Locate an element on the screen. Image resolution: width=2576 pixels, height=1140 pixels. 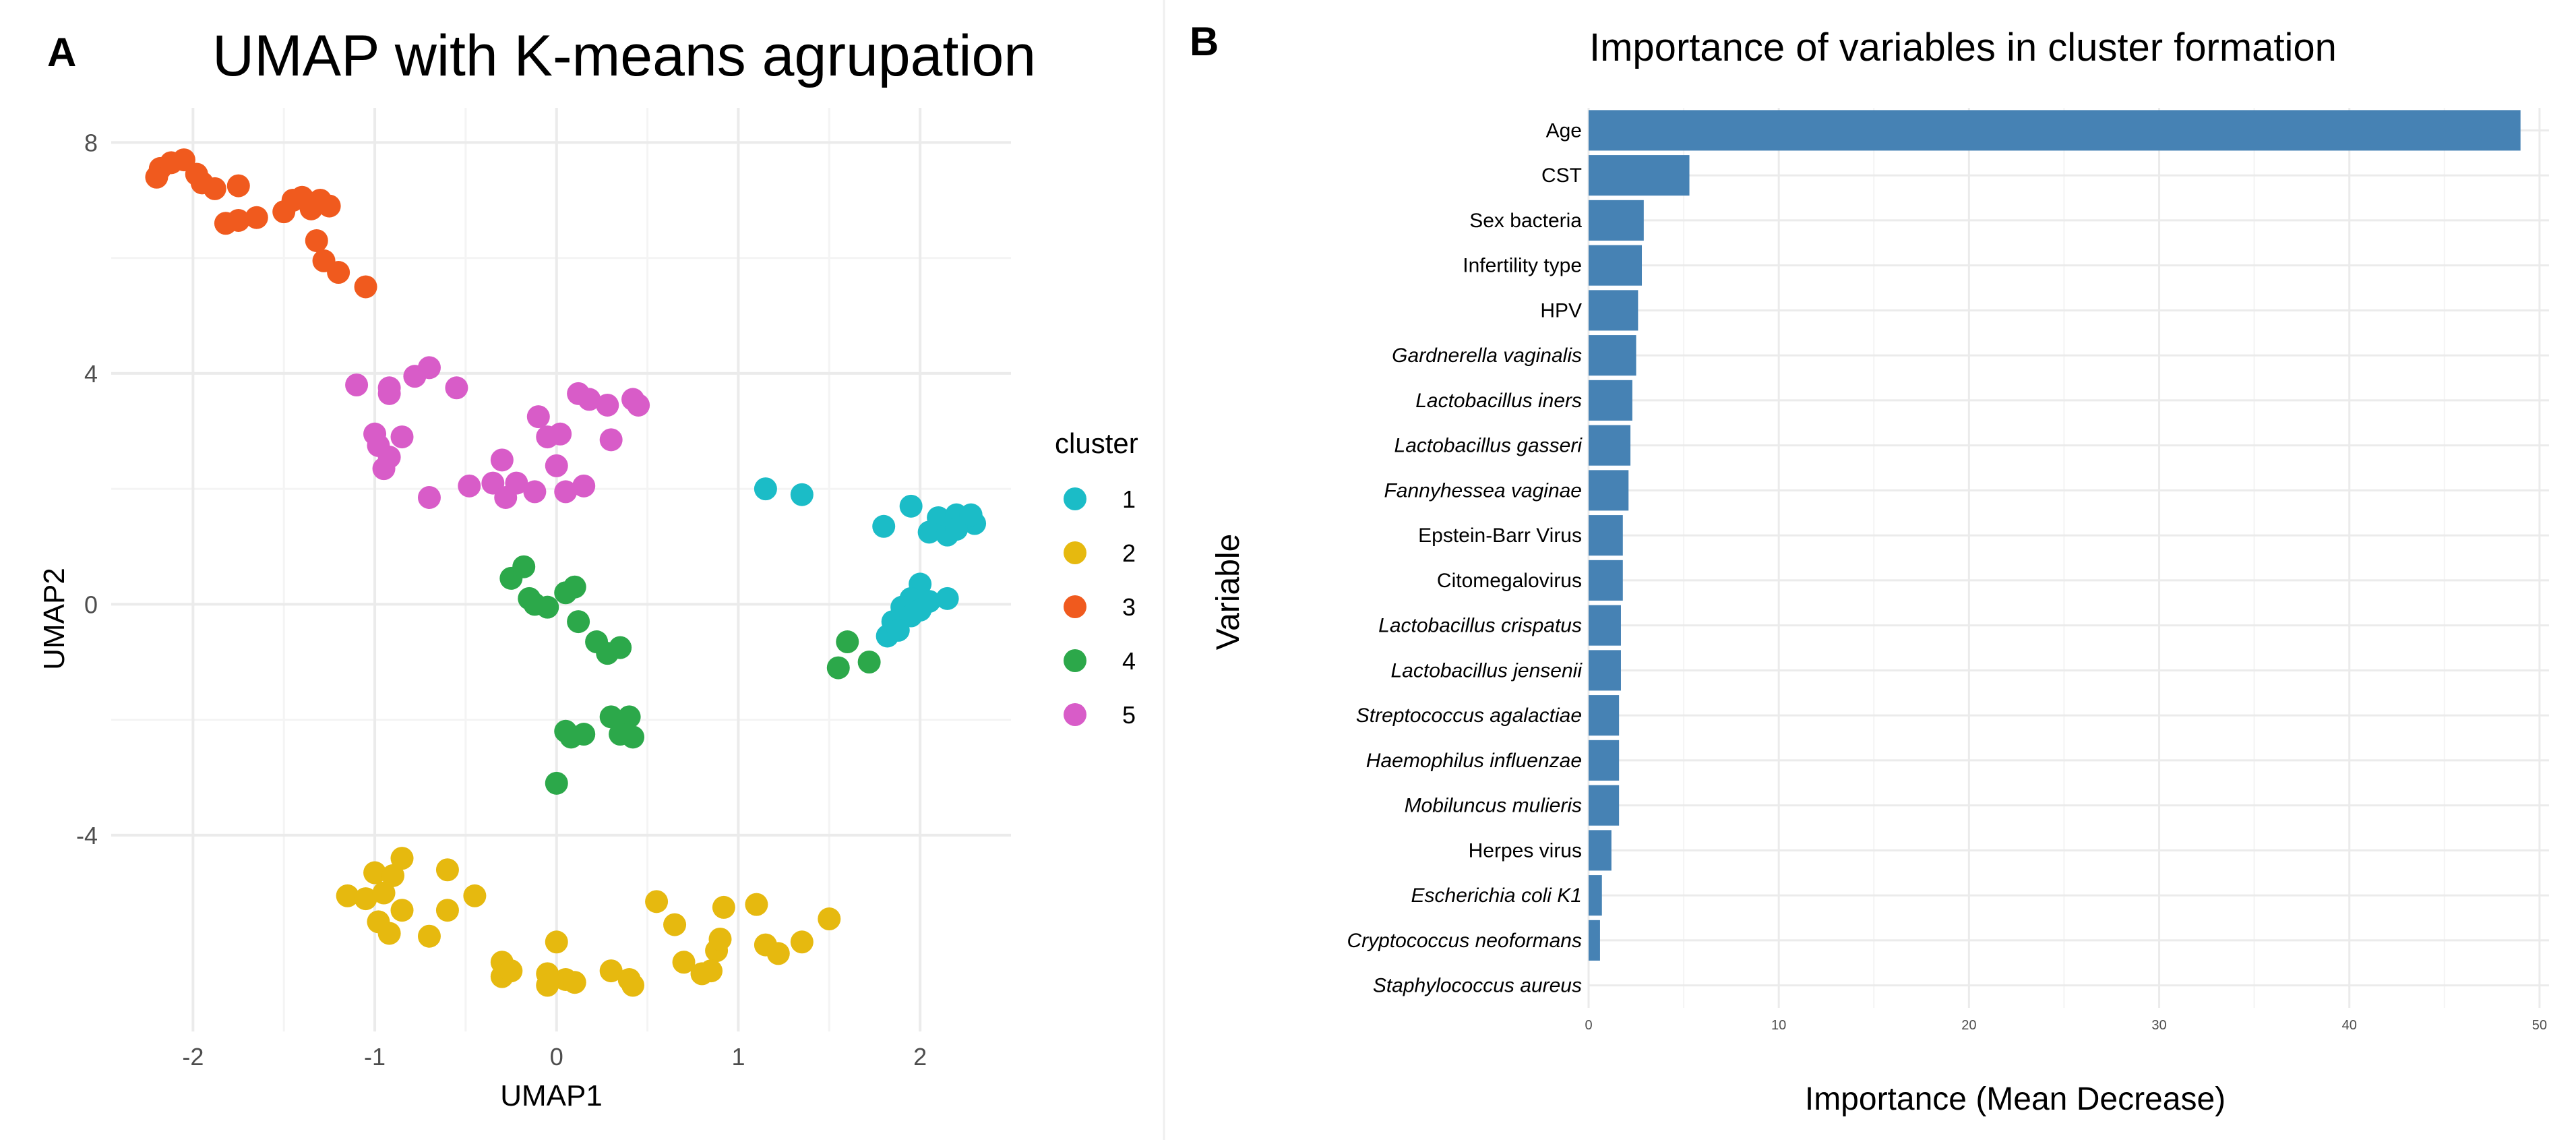
importance-x-tick-label: 30 is located at coordinates (2159, 1025).